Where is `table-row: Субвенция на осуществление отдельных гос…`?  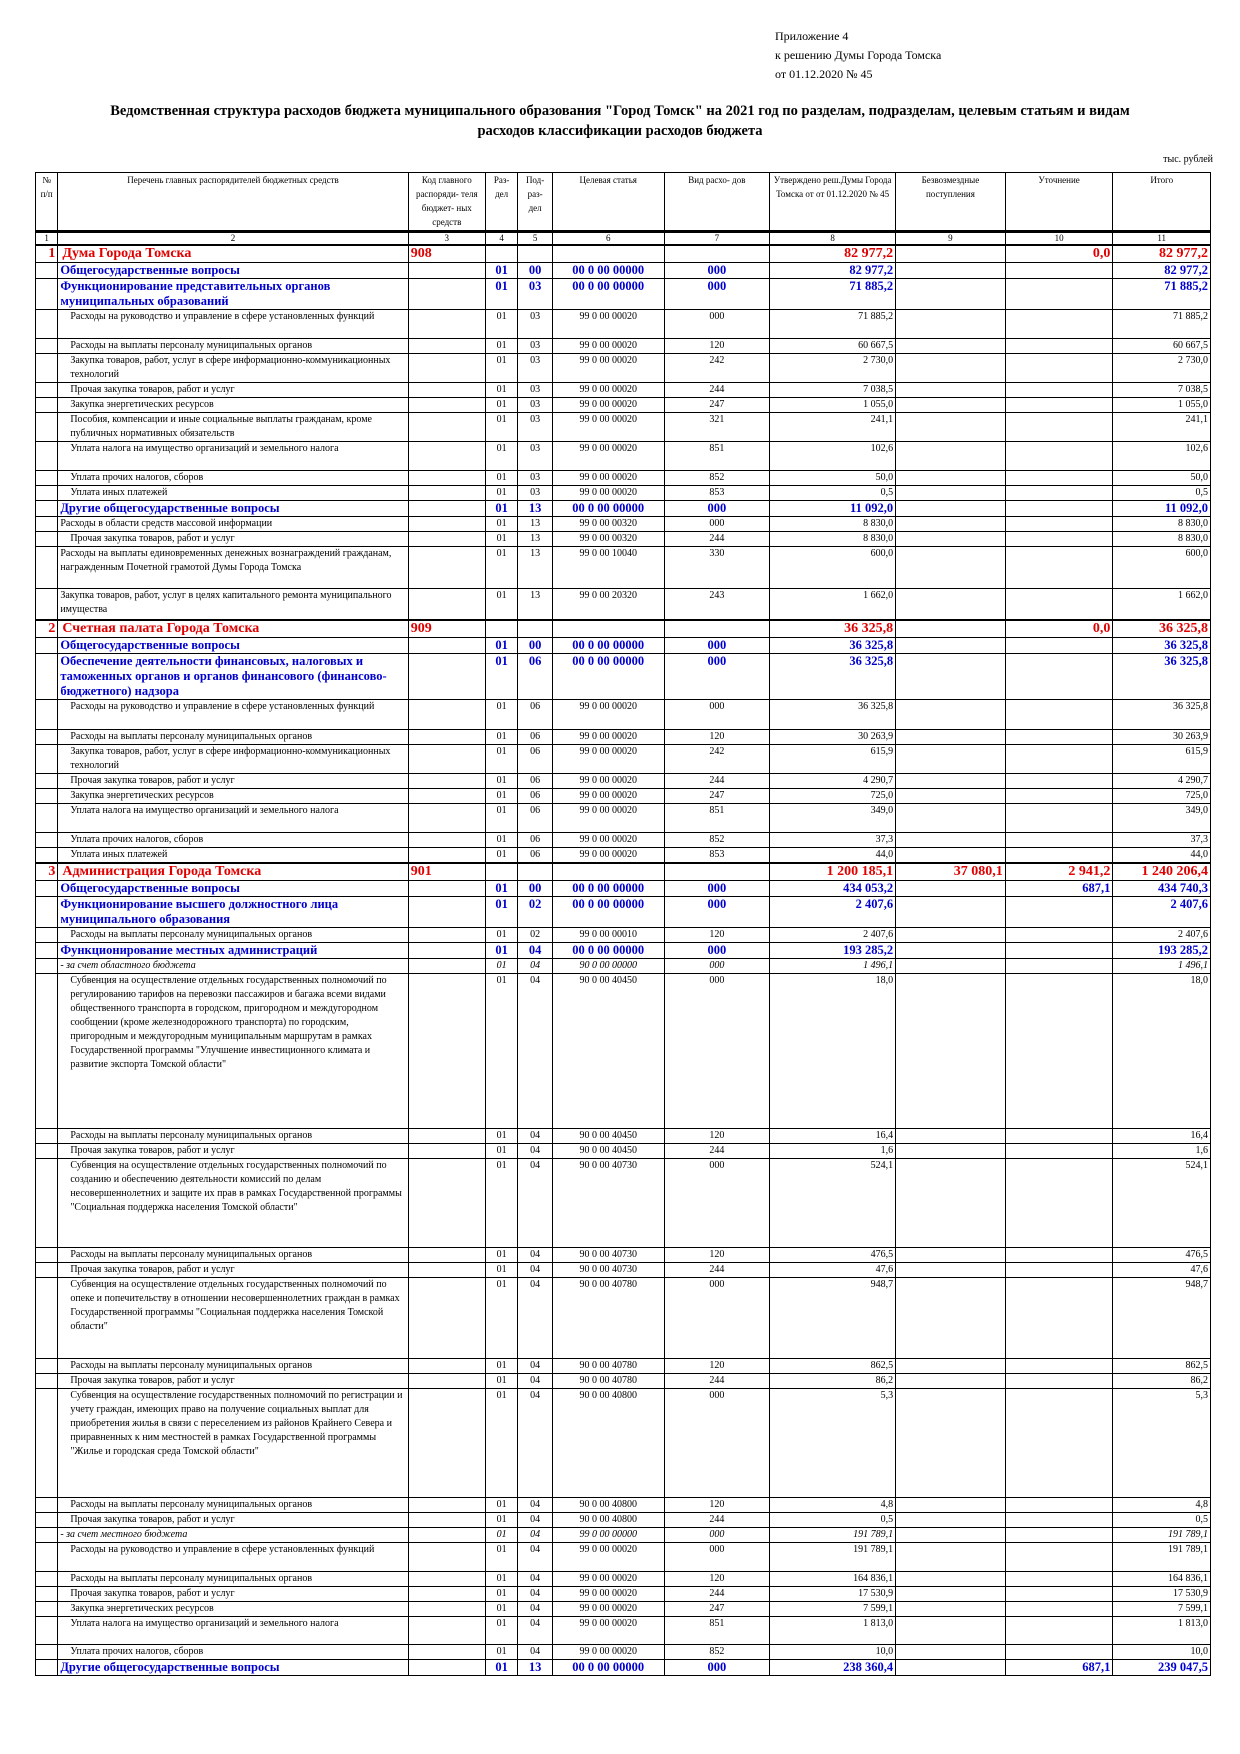 table-row: Субвенция на осуществление отдельных гос… is located at coordinates (622, 1318).